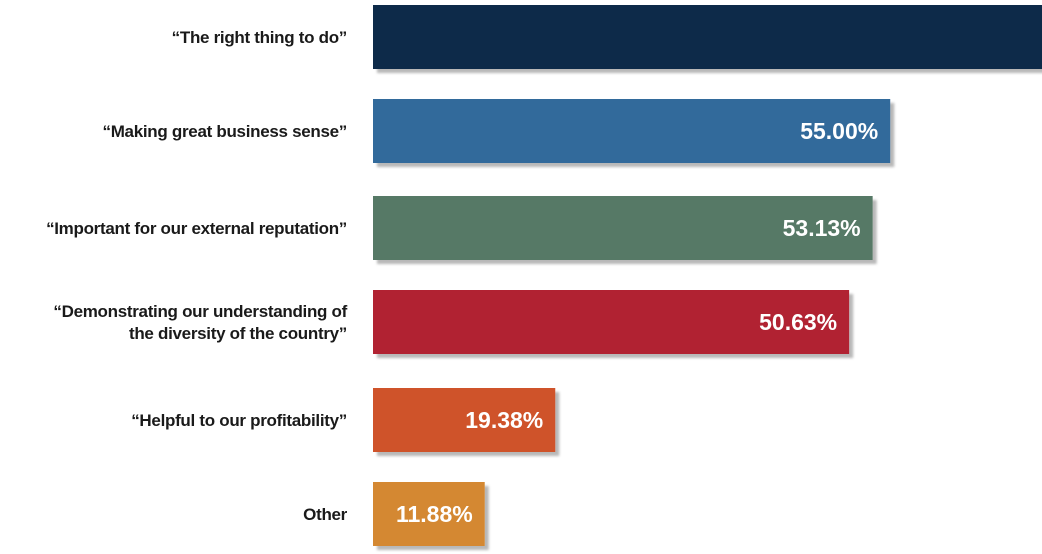 This screenshot has width=1042, height=554. What do you see at coordinates (225, 131) in the screenshot?
I see `category-label-1: “Making great business sense”` at bounding box center [225, 131].